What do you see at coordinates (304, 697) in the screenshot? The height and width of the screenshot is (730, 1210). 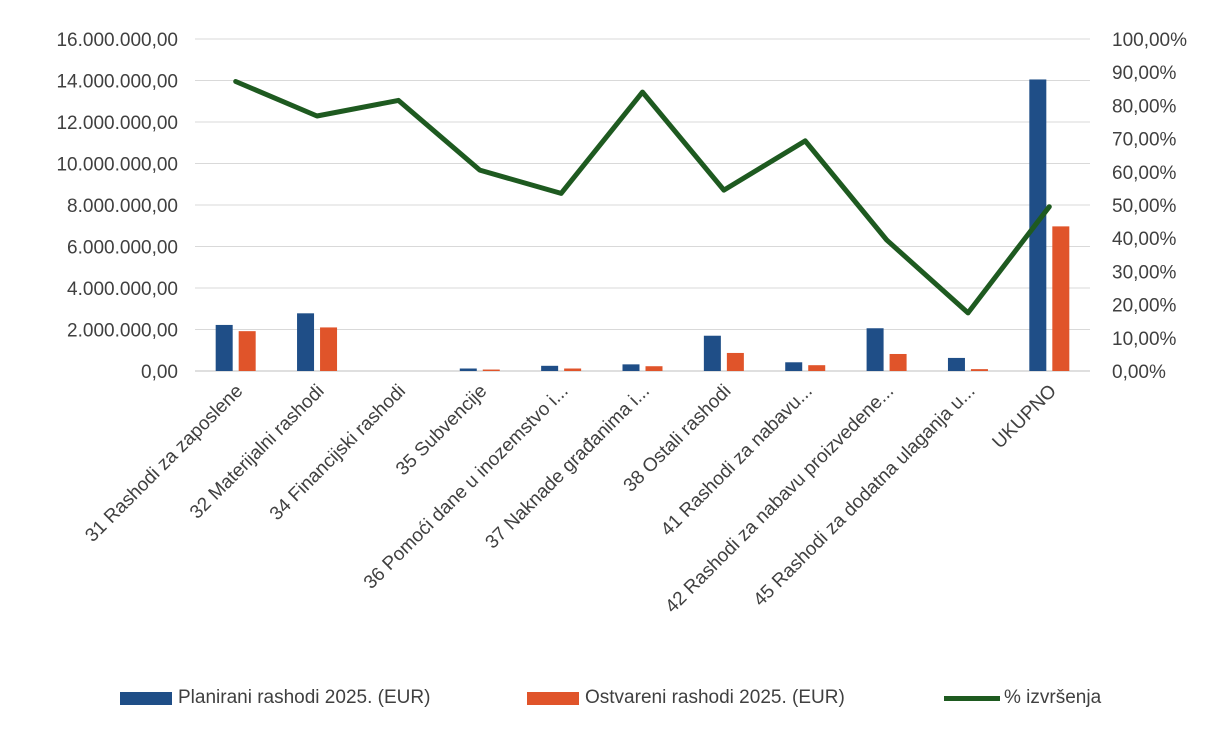 I see `legend-label-planned: Planirani rashodi 2025. (EUR)` at bounding box center [304, 697].